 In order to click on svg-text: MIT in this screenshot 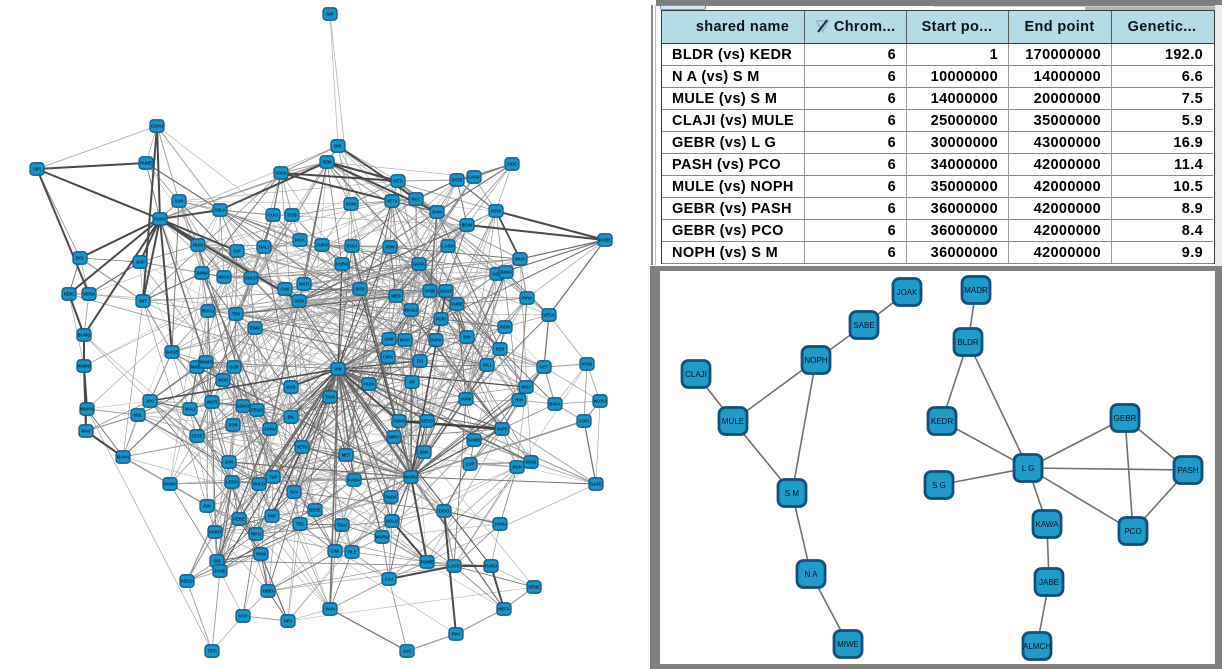, I will do `click(143, 301)`.